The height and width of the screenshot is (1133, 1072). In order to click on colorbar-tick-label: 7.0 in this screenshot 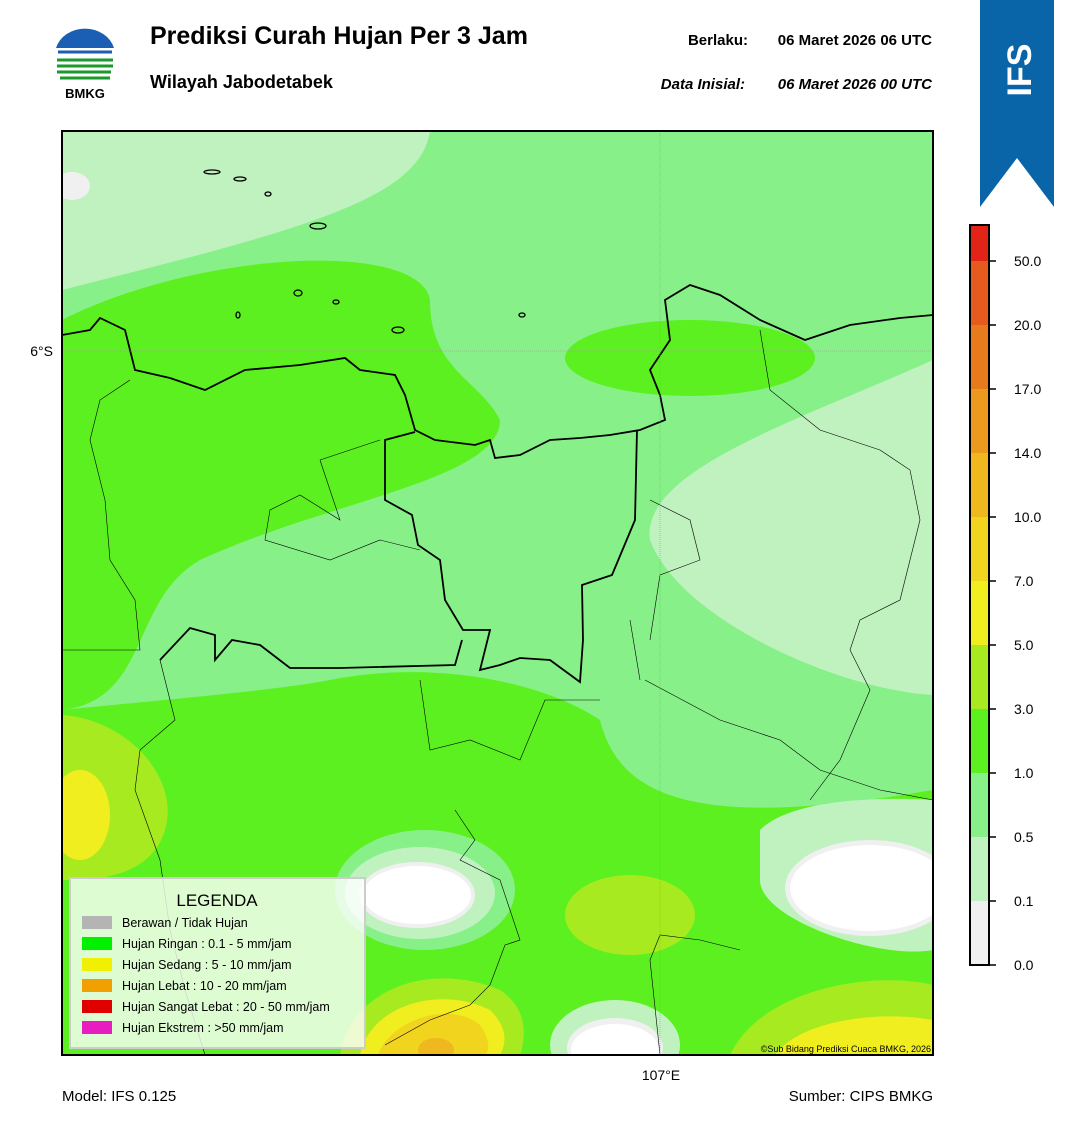, I will do `click(1024, 581)`.